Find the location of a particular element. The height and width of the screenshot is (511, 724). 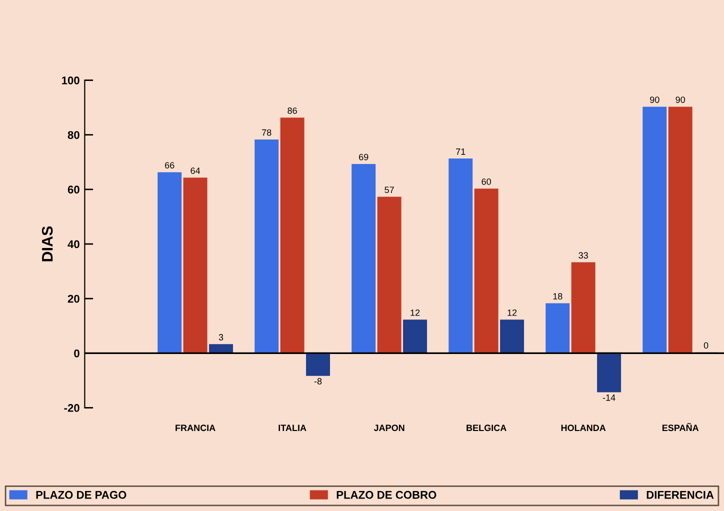

x-tick-label: BELGICA is located at coordinates (486, 428).